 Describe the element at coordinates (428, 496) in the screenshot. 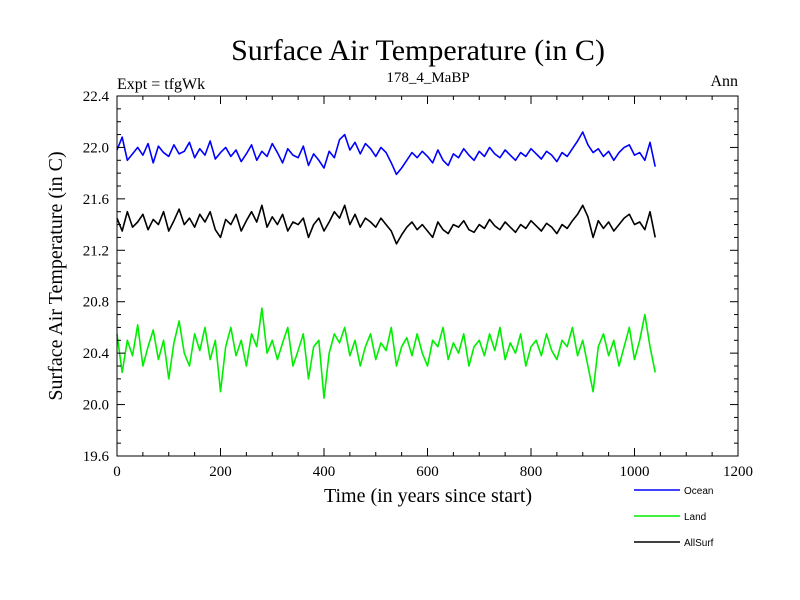

I see `x-axis-label: Time (in years since start)` at that location.